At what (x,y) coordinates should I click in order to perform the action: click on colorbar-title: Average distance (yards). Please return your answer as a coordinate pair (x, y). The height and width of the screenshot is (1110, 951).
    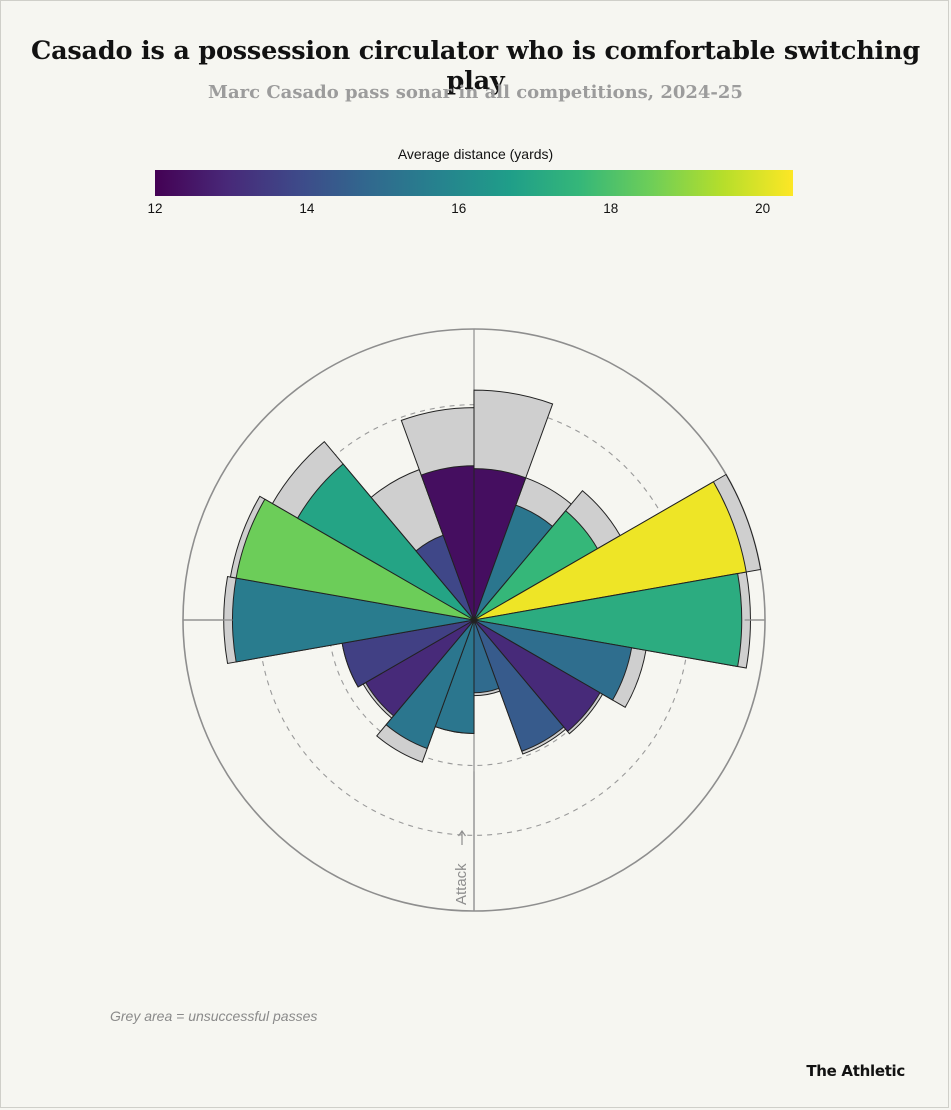
    Looking at the image, I should click on (475, 154).